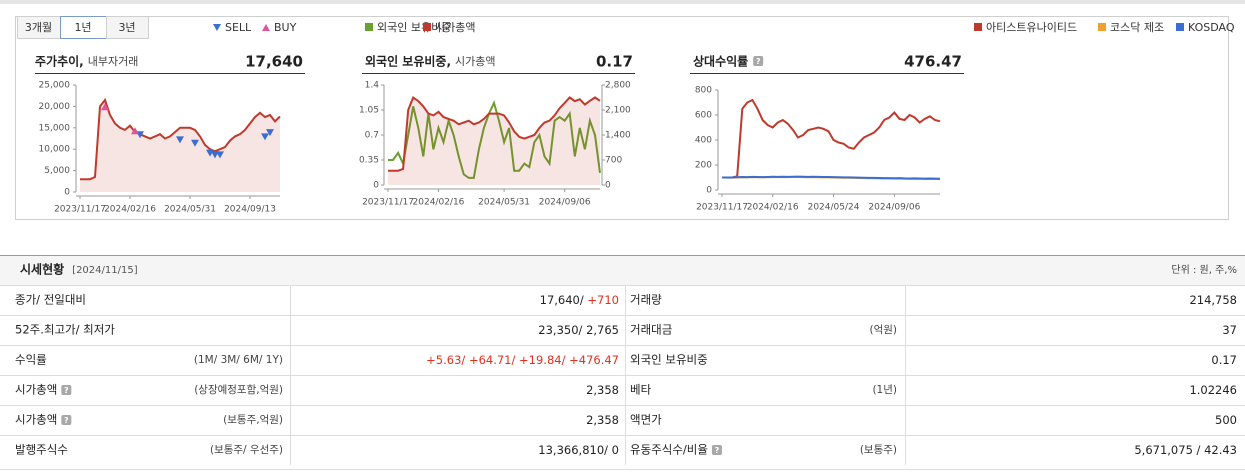 This screenshot has width=1245, height=474. I want to click on row-note: (상장예정포함,억원), so click(238, 389).